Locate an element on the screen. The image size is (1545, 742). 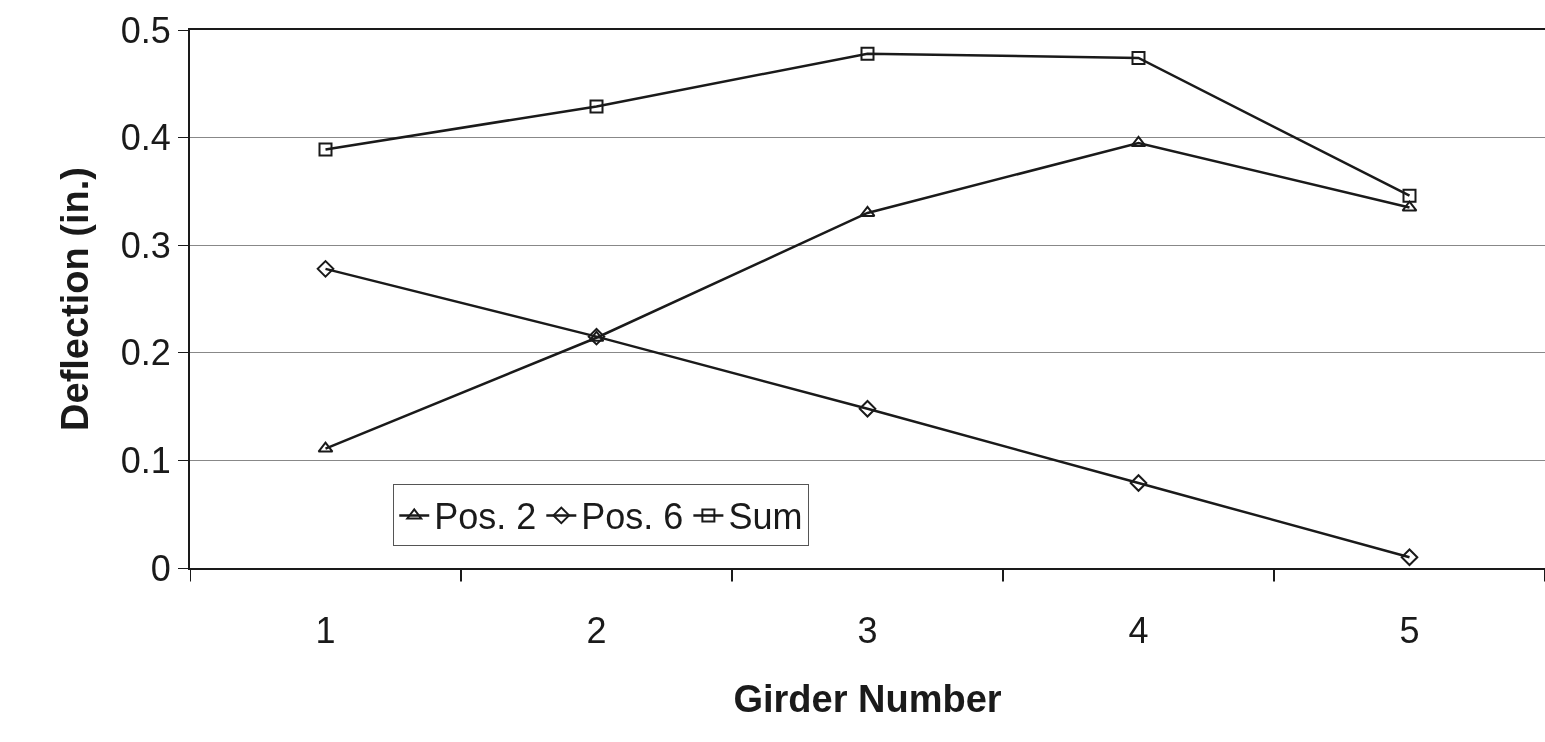
y-tick-label: 0.4 is located at coordinates (145, 138).